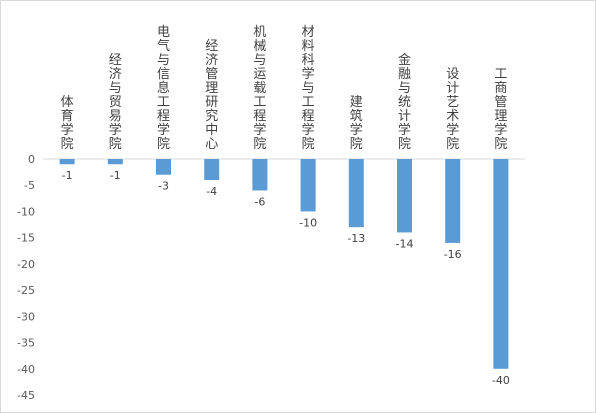  Describe the element at coordinates (163, 88) in the screenshot. I see `category-label: 电气与信息工程学院` at that location.